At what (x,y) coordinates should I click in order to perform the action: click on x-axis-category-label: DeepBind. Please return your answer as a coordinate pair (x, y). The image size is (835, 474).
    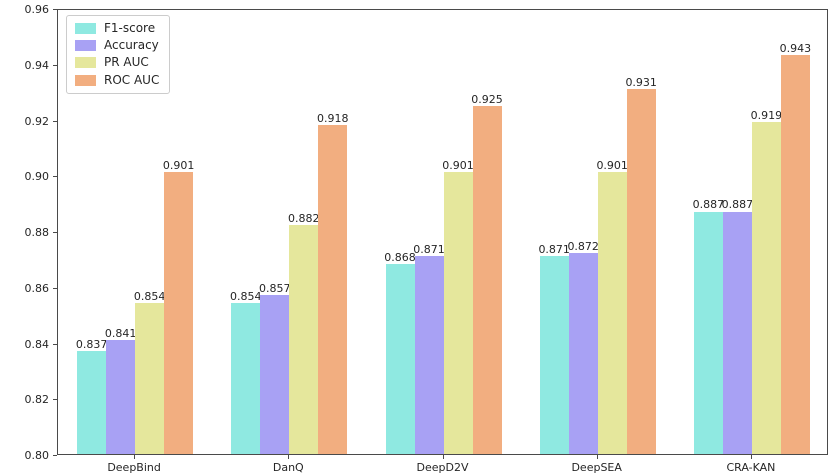
    Looking at the image, I should click on (134, 467).